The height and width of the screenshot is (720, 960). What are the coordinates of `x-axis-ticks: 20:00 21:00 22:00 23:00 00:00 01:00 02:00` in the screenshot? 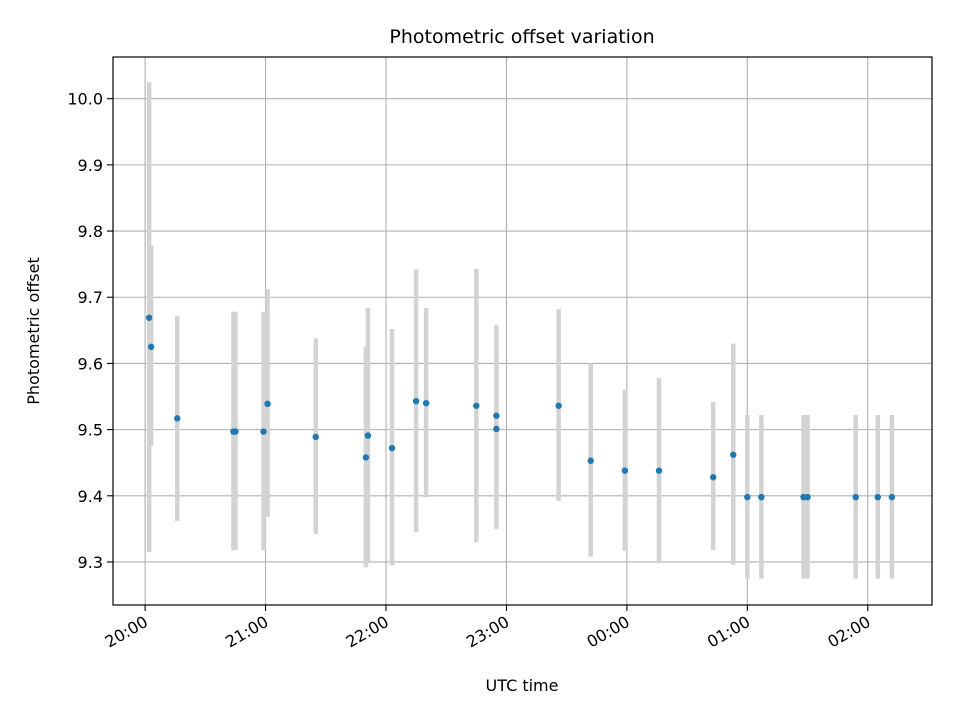 It's located at (488, 628).